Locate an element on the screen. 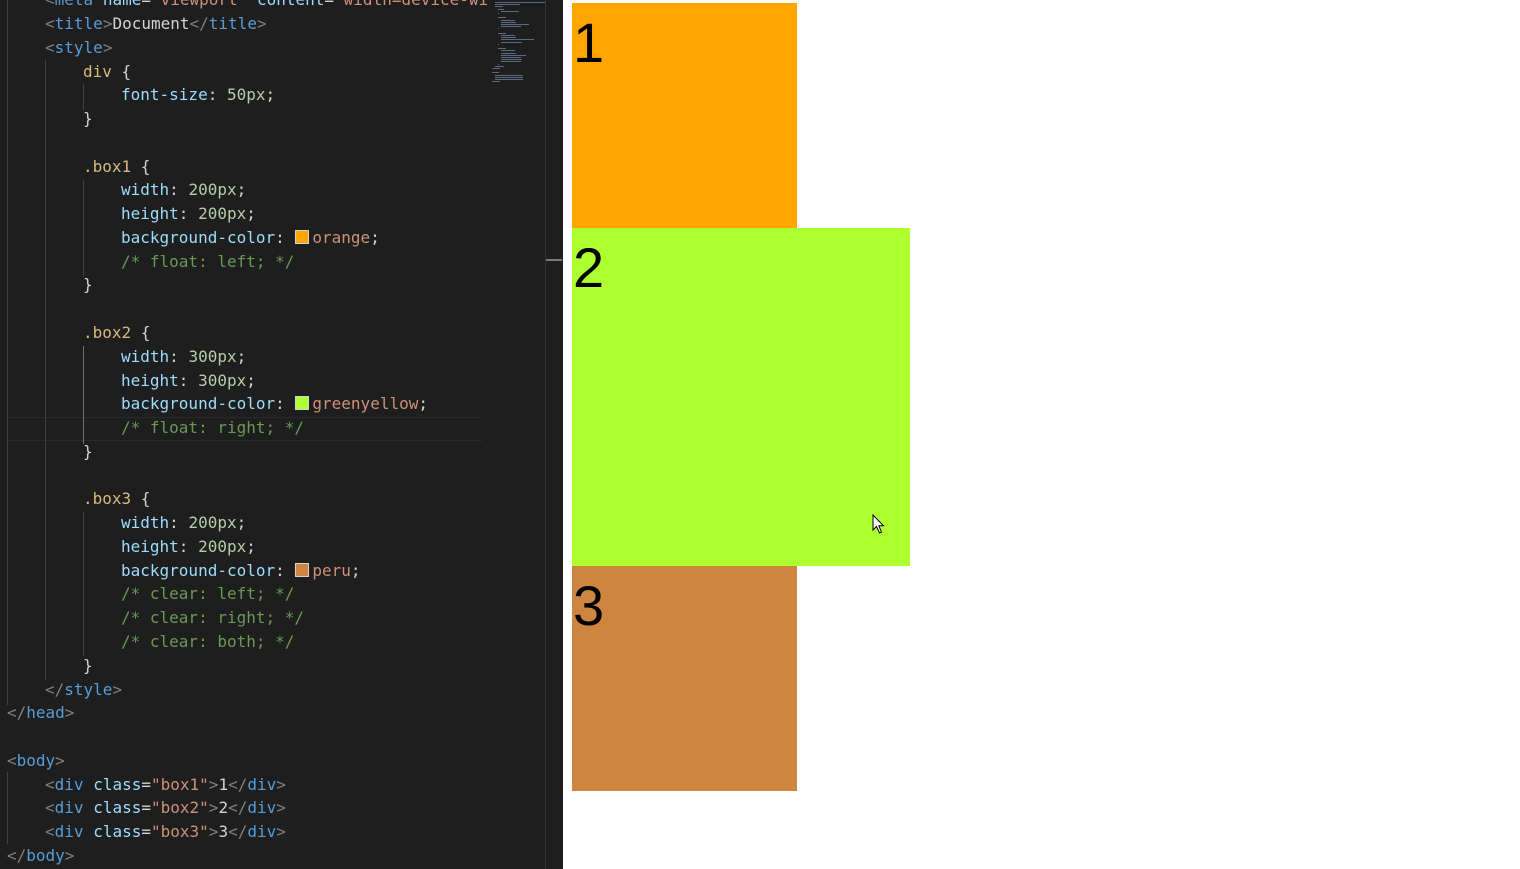  code-token: 2 is located at coordinates (223, 808).